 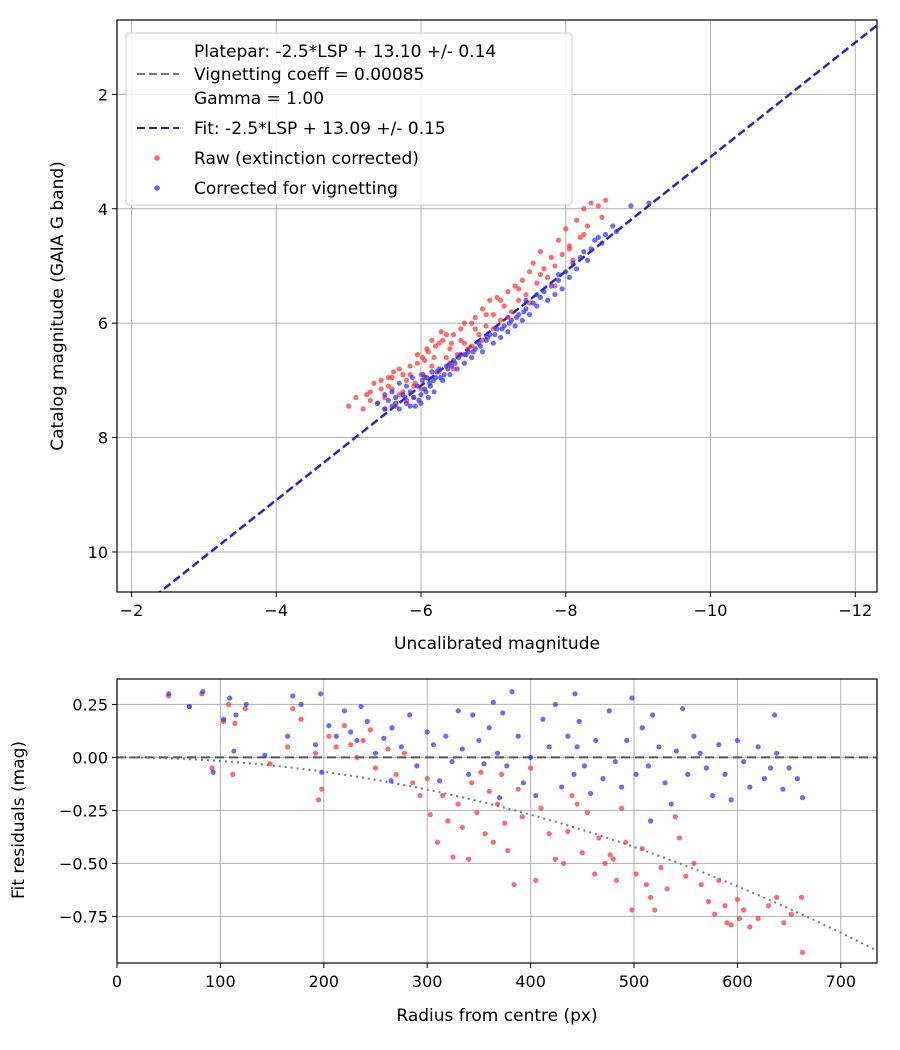 What do you see at coordinates (309, 75) in the screenshot?
I see `legend-entry-vignetting: Vignetting coeff = 0.00085` at bounding box center [309, 75].